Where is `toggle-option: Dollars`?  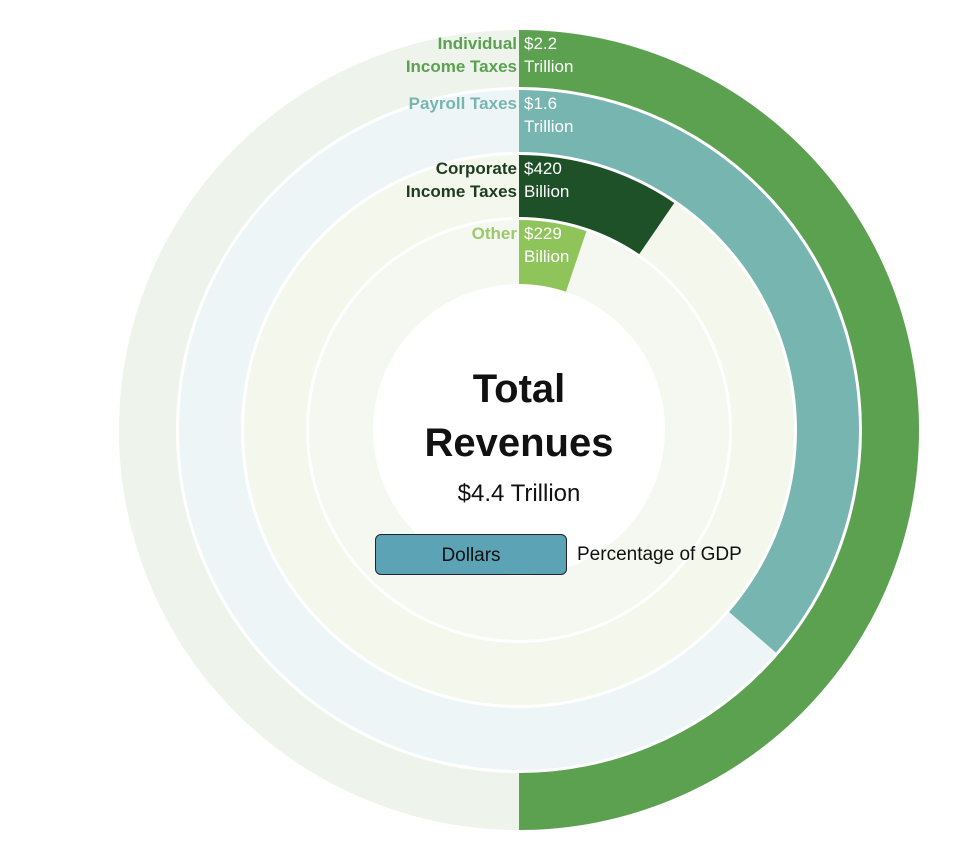 toggle-option: Dollars is located at coordinates (471, 554).